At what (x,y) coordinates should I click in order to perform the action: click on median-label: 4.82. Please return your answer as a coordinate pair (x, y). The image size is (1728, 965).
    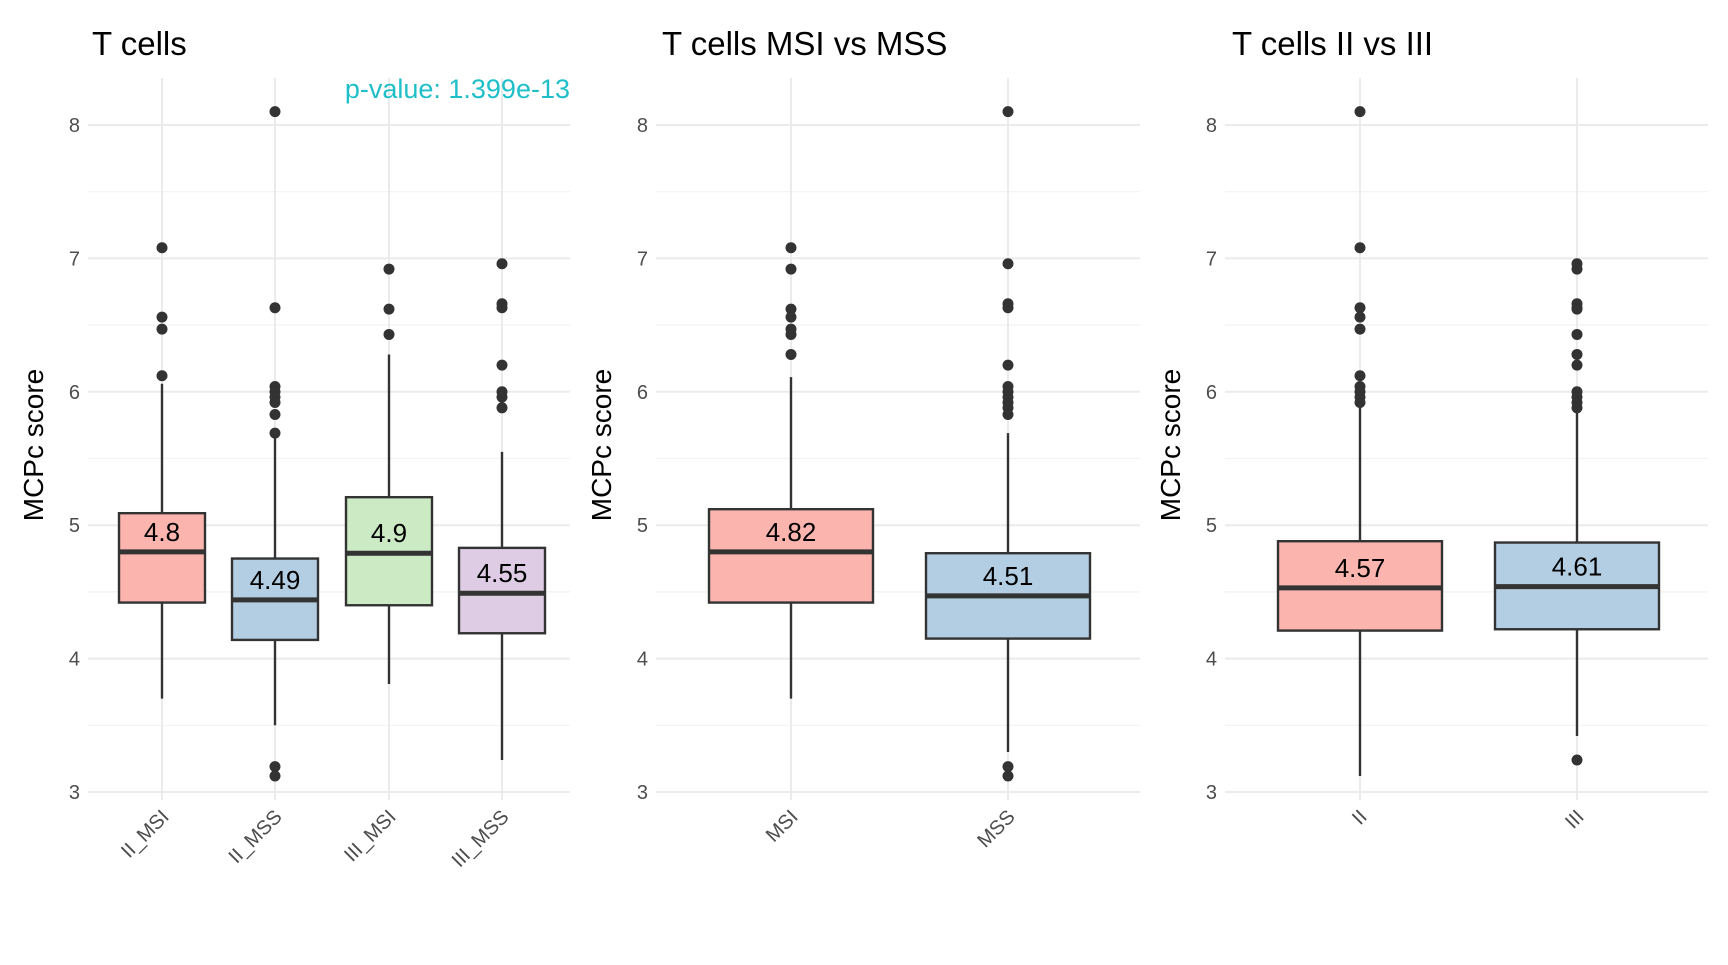
    Looking at the image, I should click on (791, 532).